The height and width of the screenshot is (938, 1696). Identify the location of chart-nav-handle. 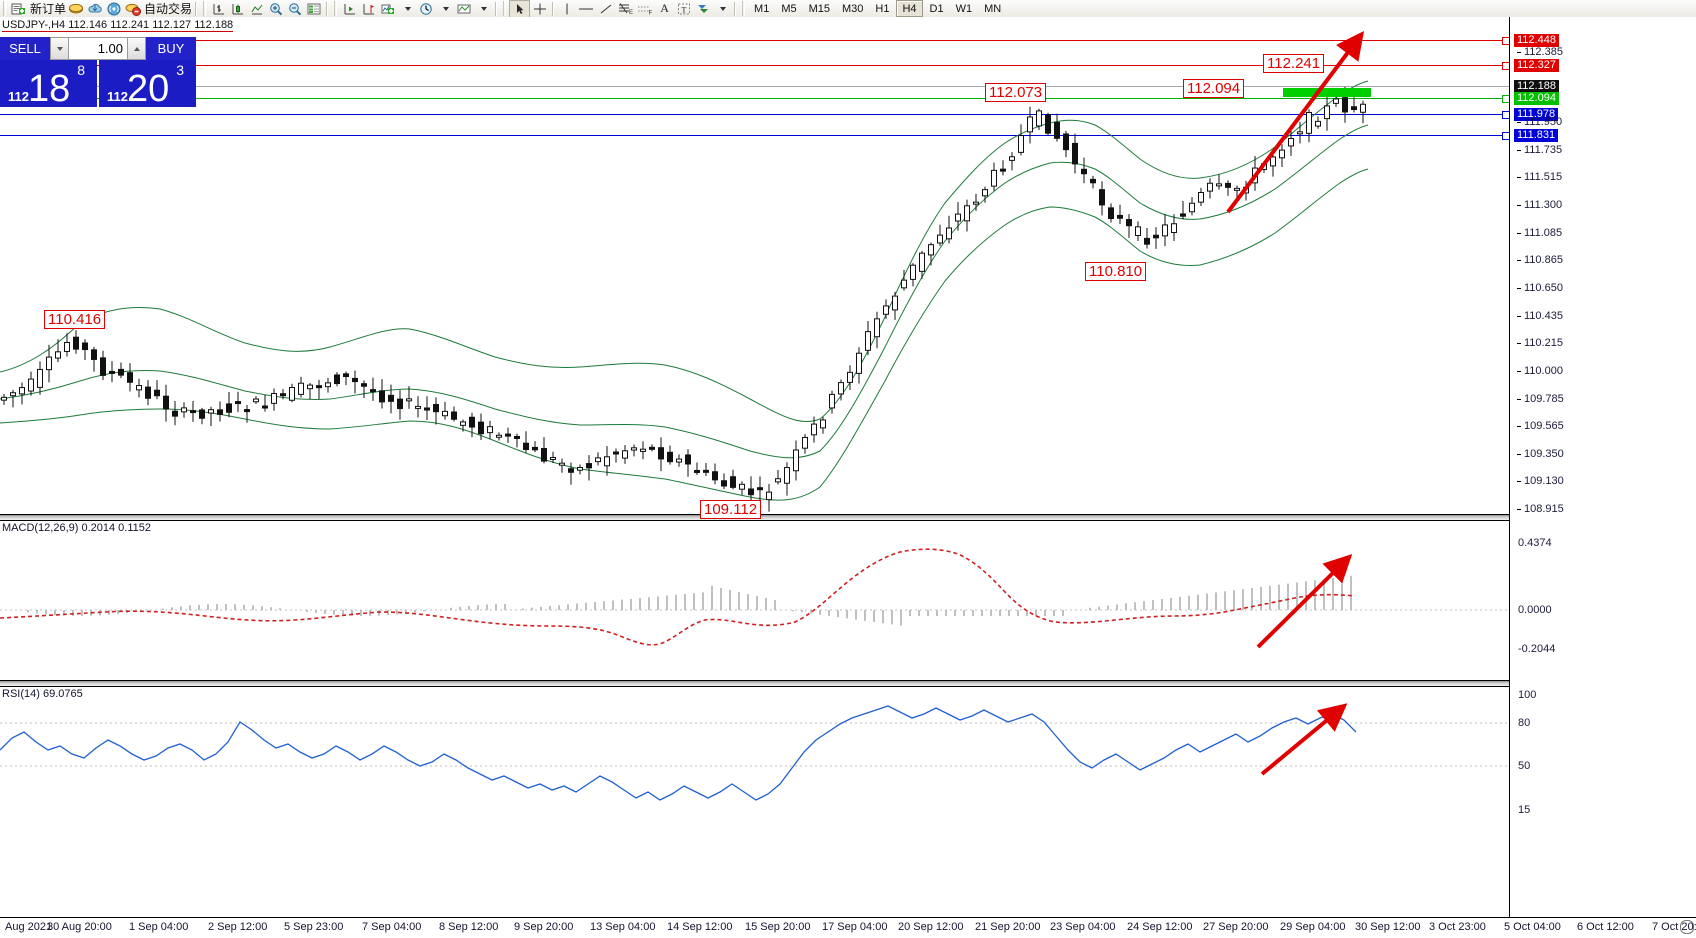
(1687, 927).